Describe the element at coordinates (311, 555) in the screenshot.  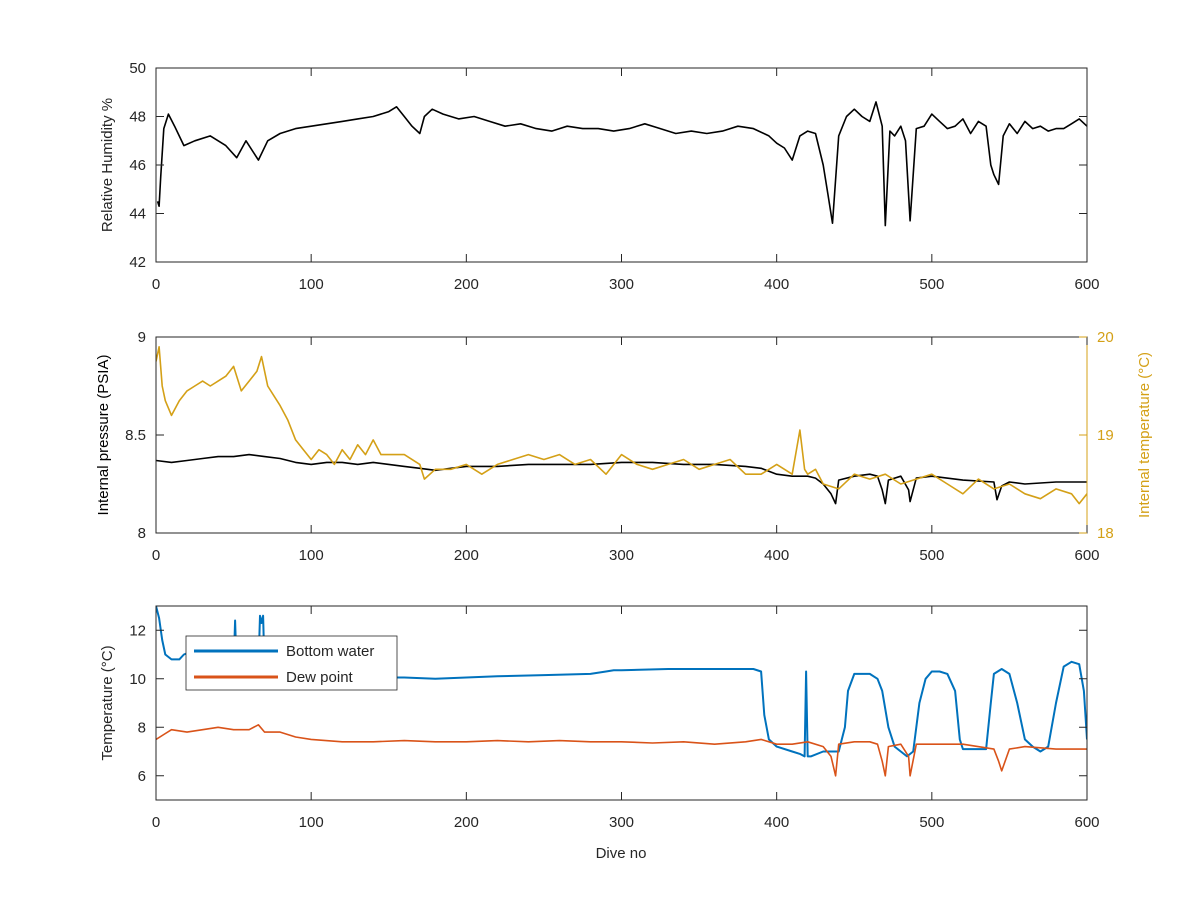
I see `pressure-xtick-label-100: 100` at that location.